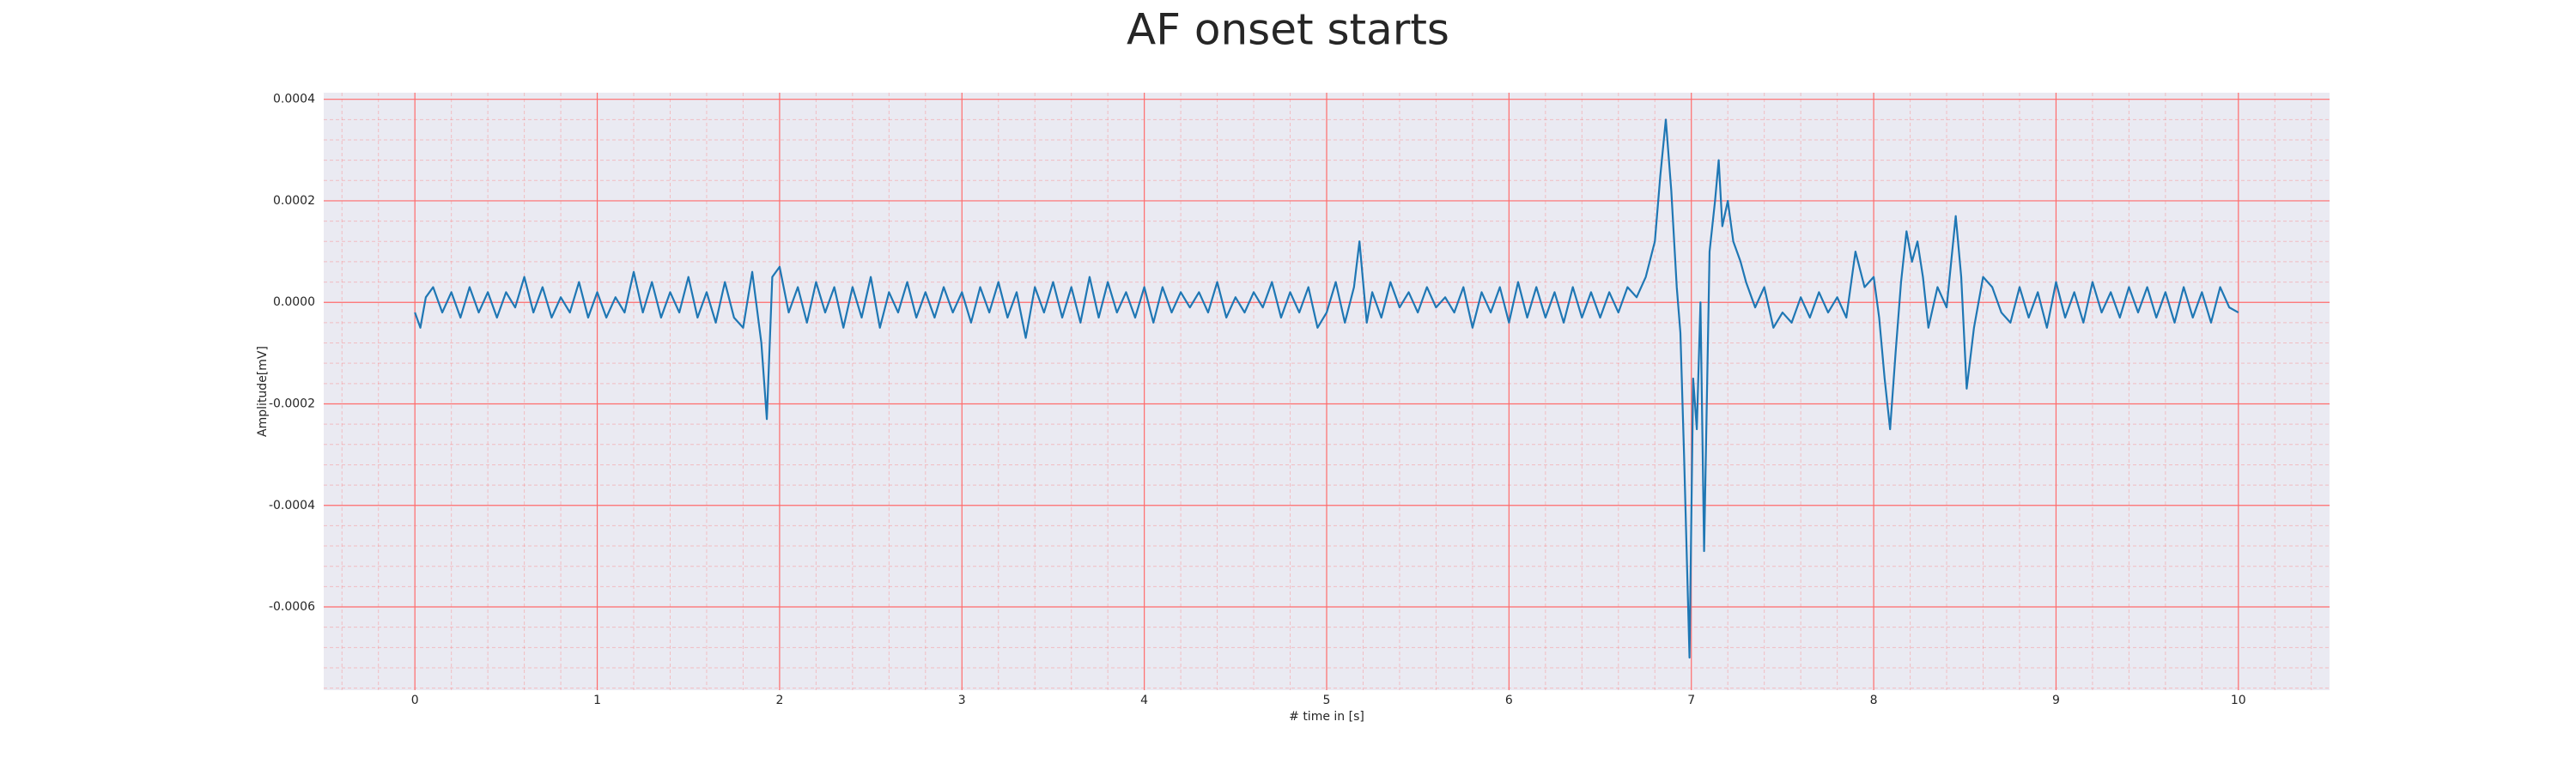 The image size is (2576, 776). What do you see at coordinates (597, 701) in the screenshot?
I see `x-tick-label: 1` at bounding box center [597, 701].